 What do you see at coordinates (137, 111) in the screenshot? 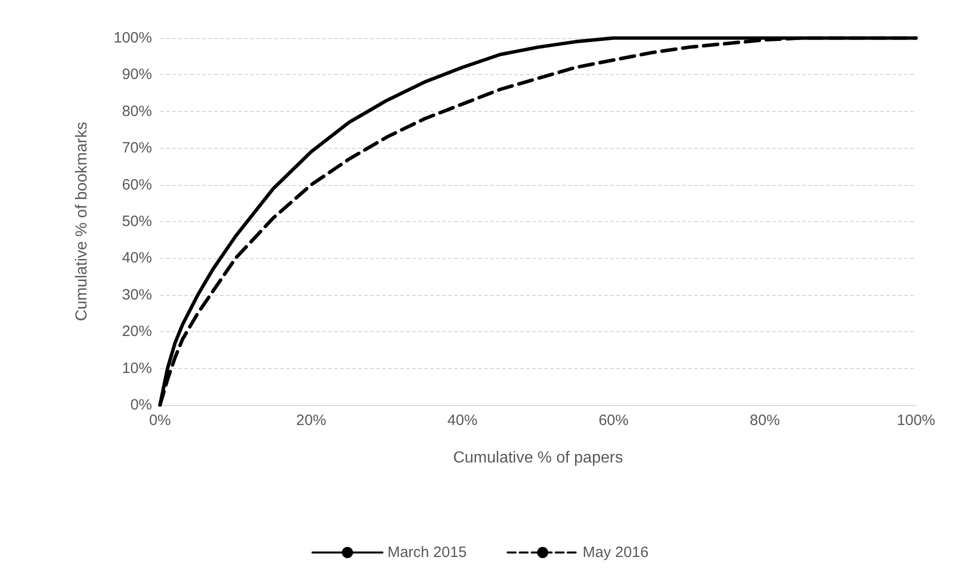
I see `y-tick-label: 80%` at bounding box center [137, 111].